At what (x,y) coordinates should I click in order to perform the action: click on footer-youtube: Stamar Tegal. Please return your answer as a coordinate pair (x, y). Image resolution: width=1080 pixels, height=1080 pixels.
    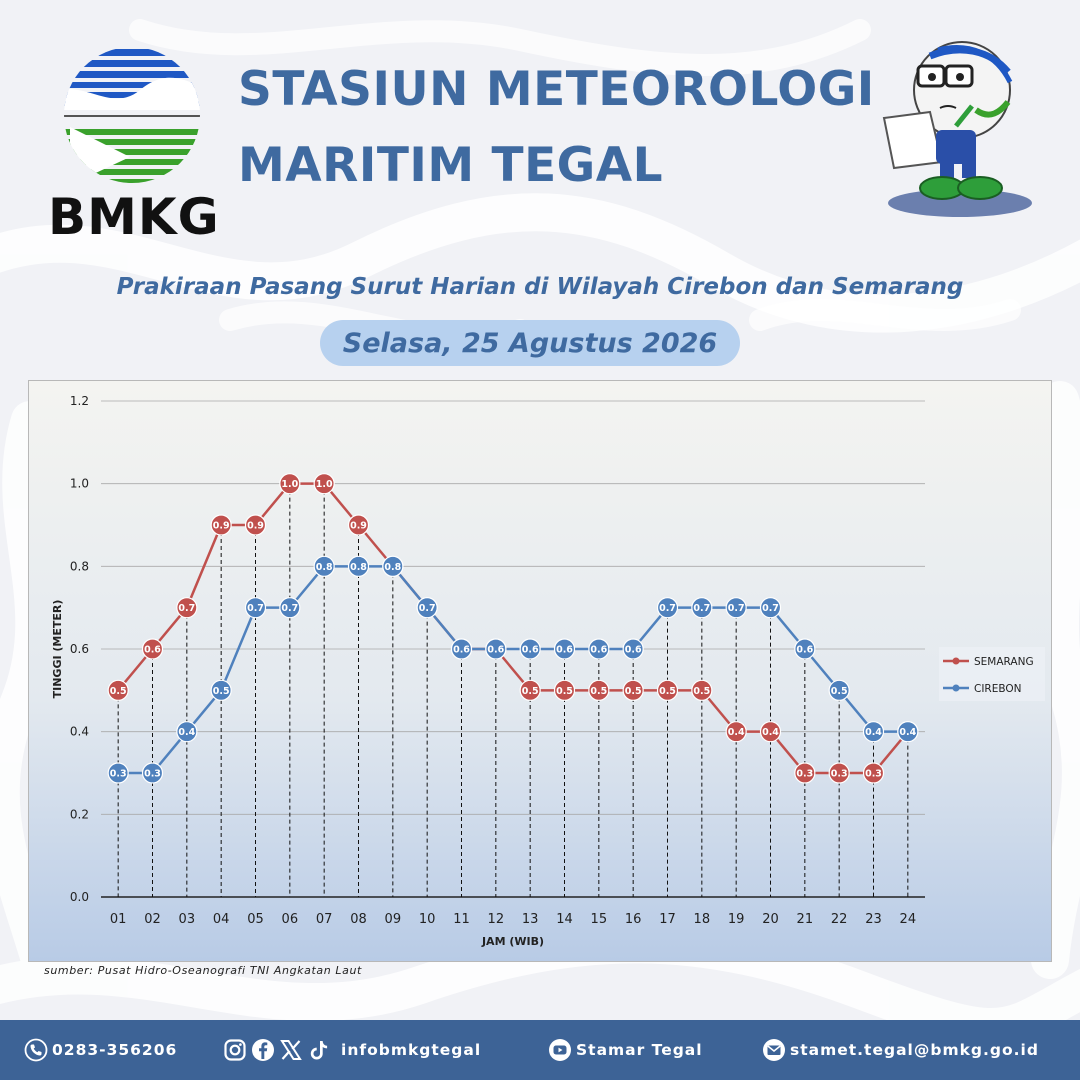
    Looking at the image, I should click on (625, 1050).